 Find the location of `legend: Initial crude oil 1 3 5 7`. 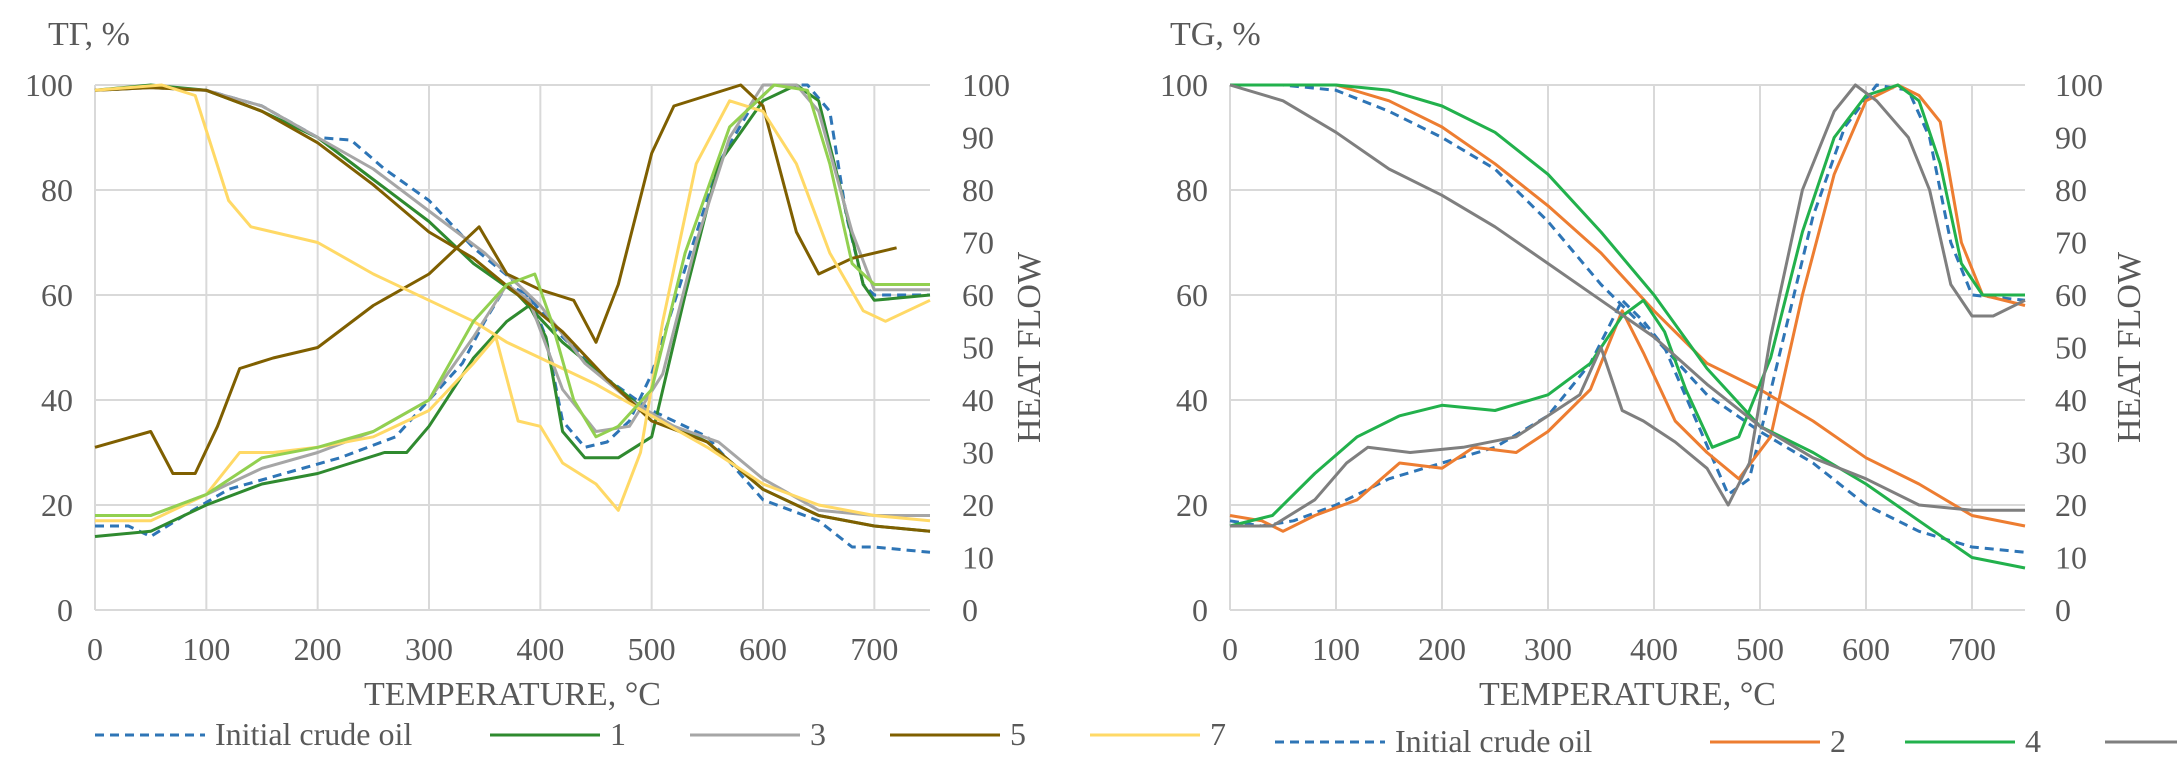

legend: Initial crude oil 1 3 5 7 is located at coordinates (660, 734).